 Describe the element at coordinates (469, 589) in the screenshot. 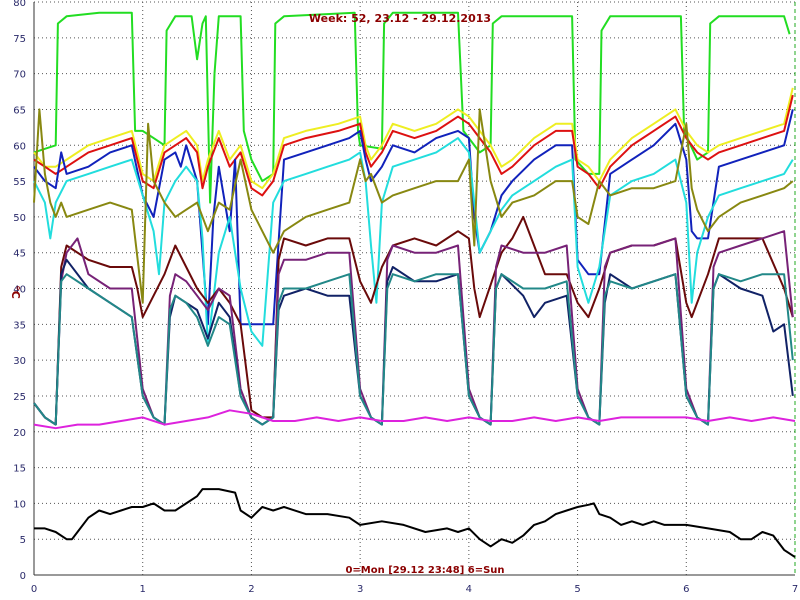

I see `x-tick-label: 4` at that location.